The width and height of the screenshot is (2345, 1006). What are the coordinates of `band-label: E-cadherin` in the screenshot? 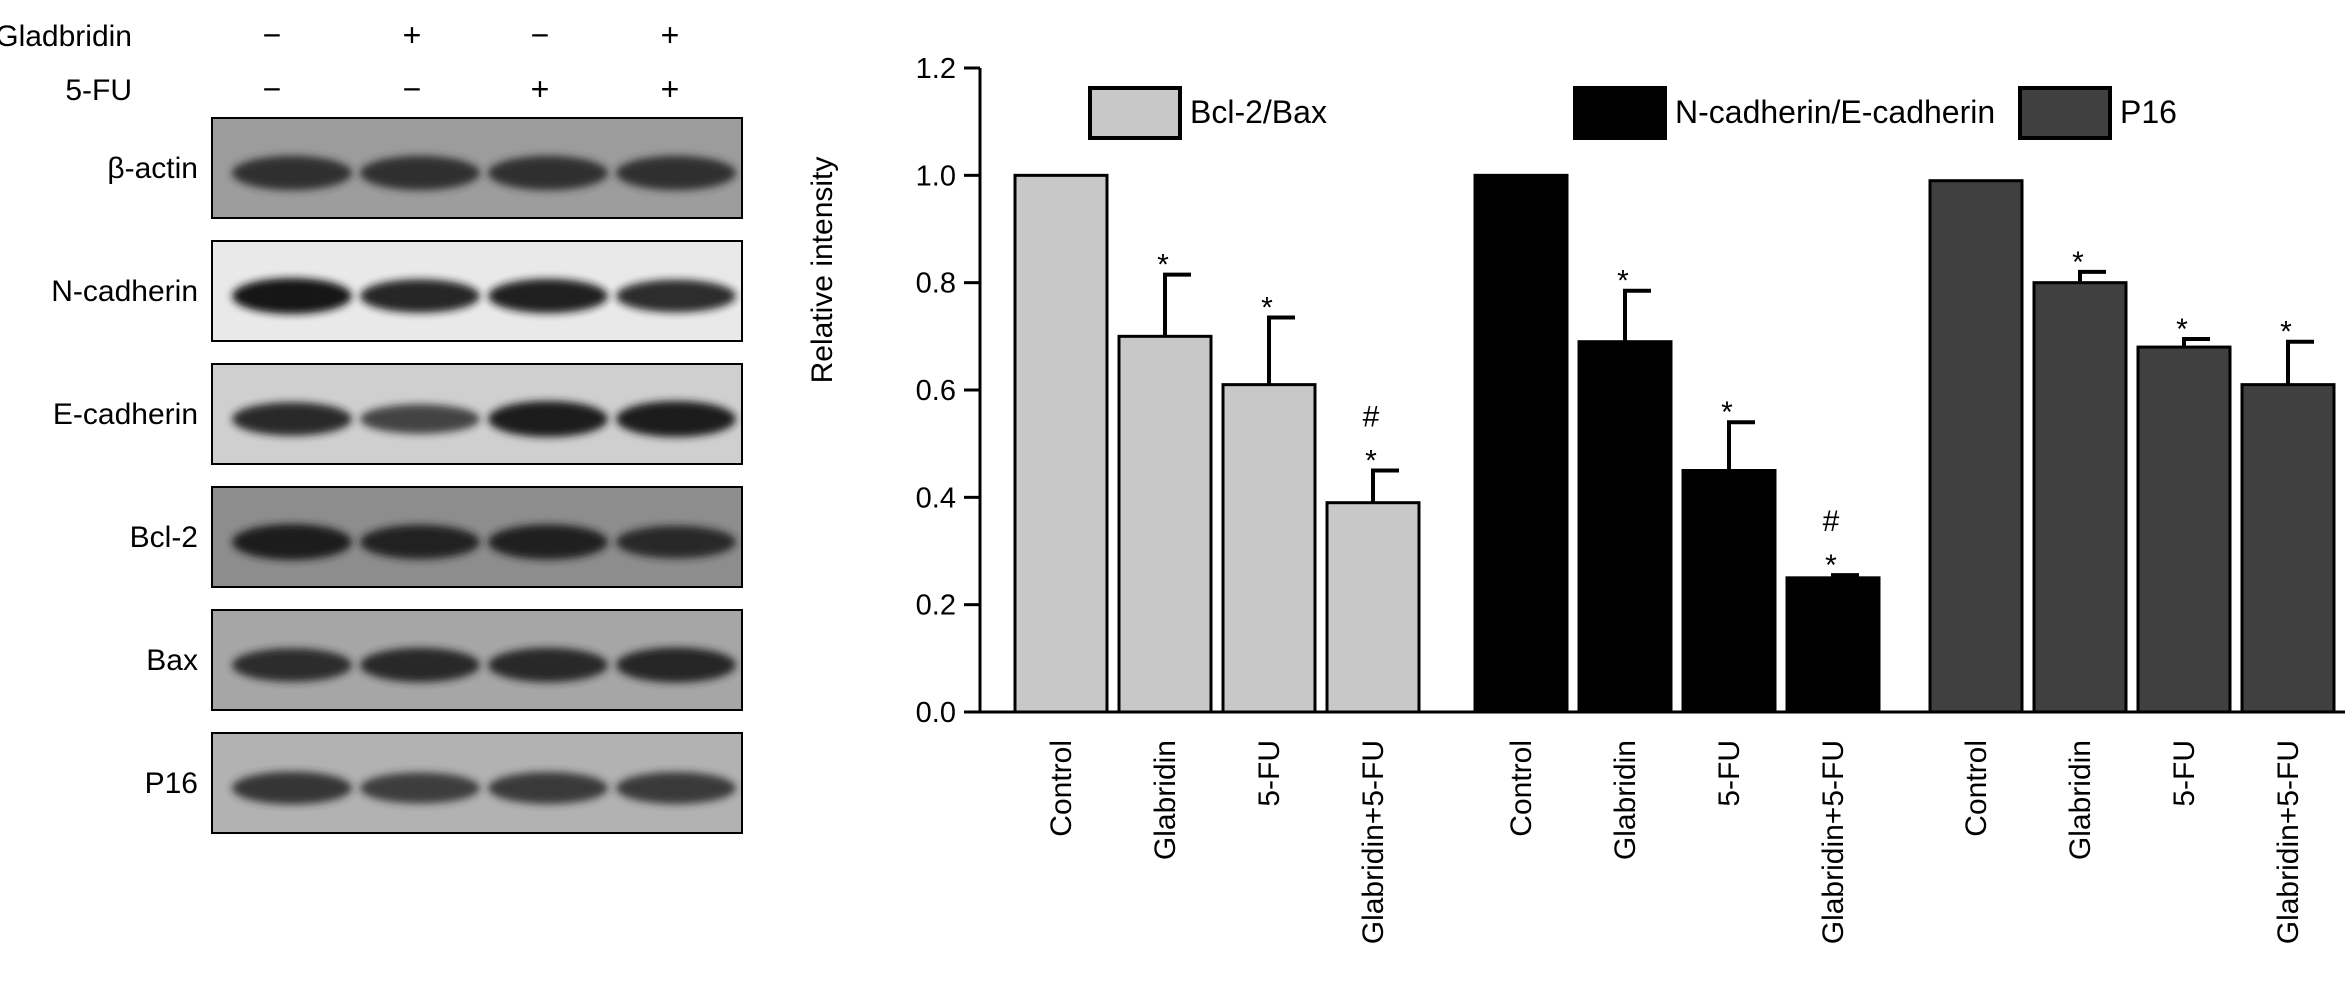 It's located at (125, 414).